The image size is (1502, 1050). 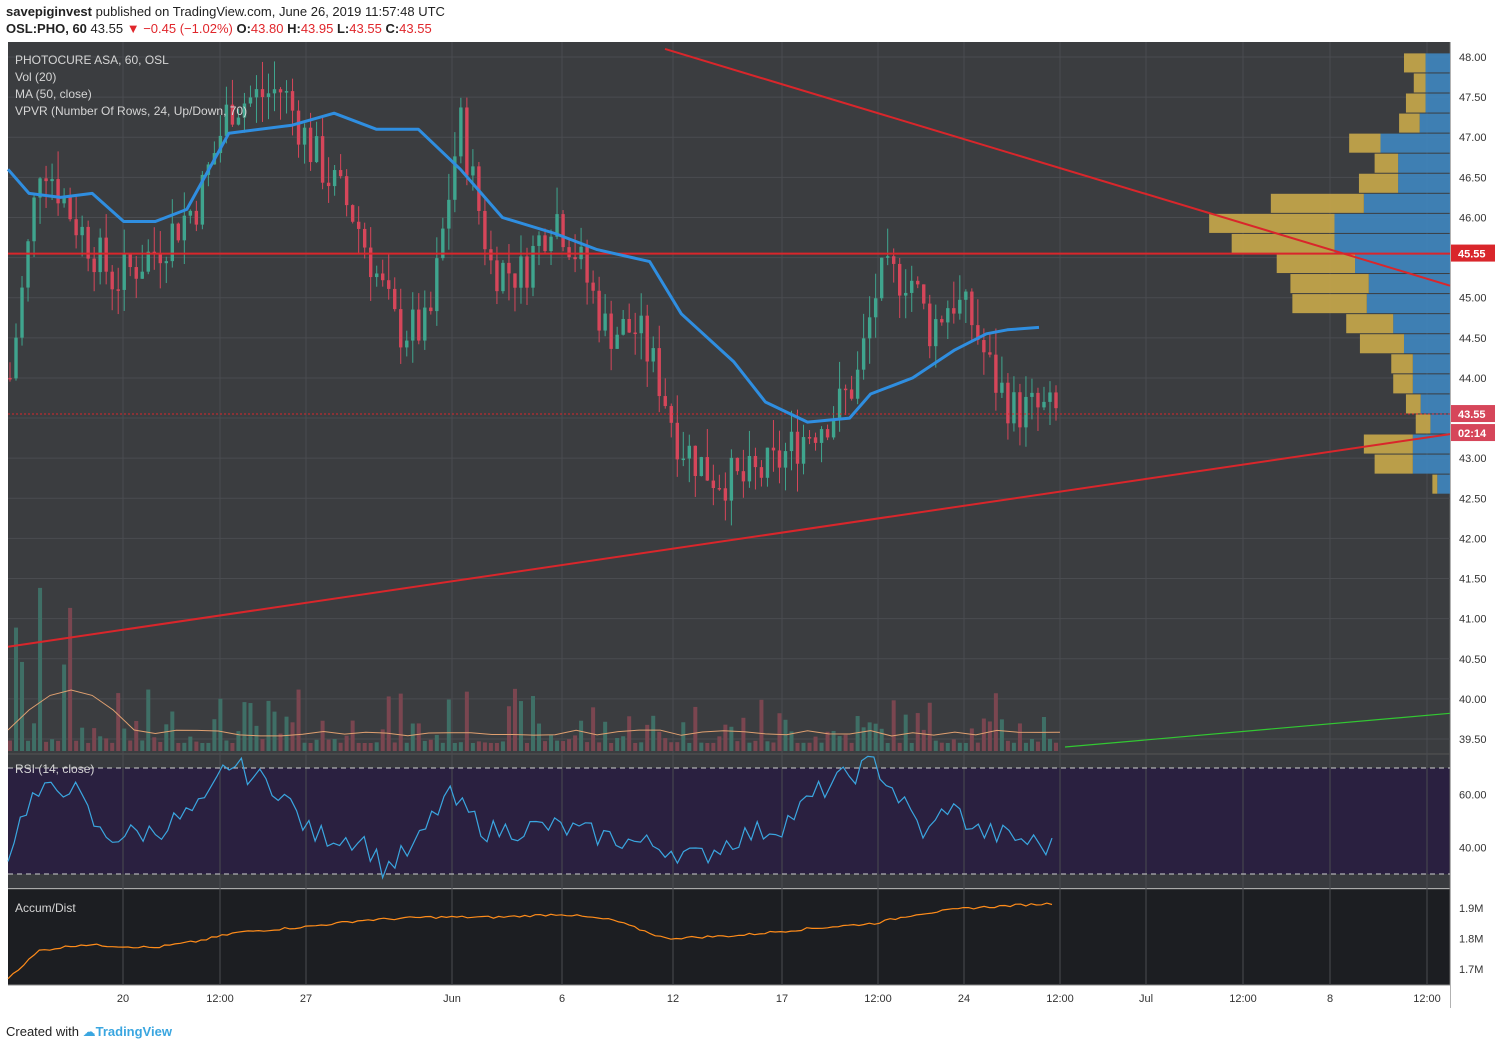 I want to click on price-tick-label: 43.00, so click(x=1473, y=459).